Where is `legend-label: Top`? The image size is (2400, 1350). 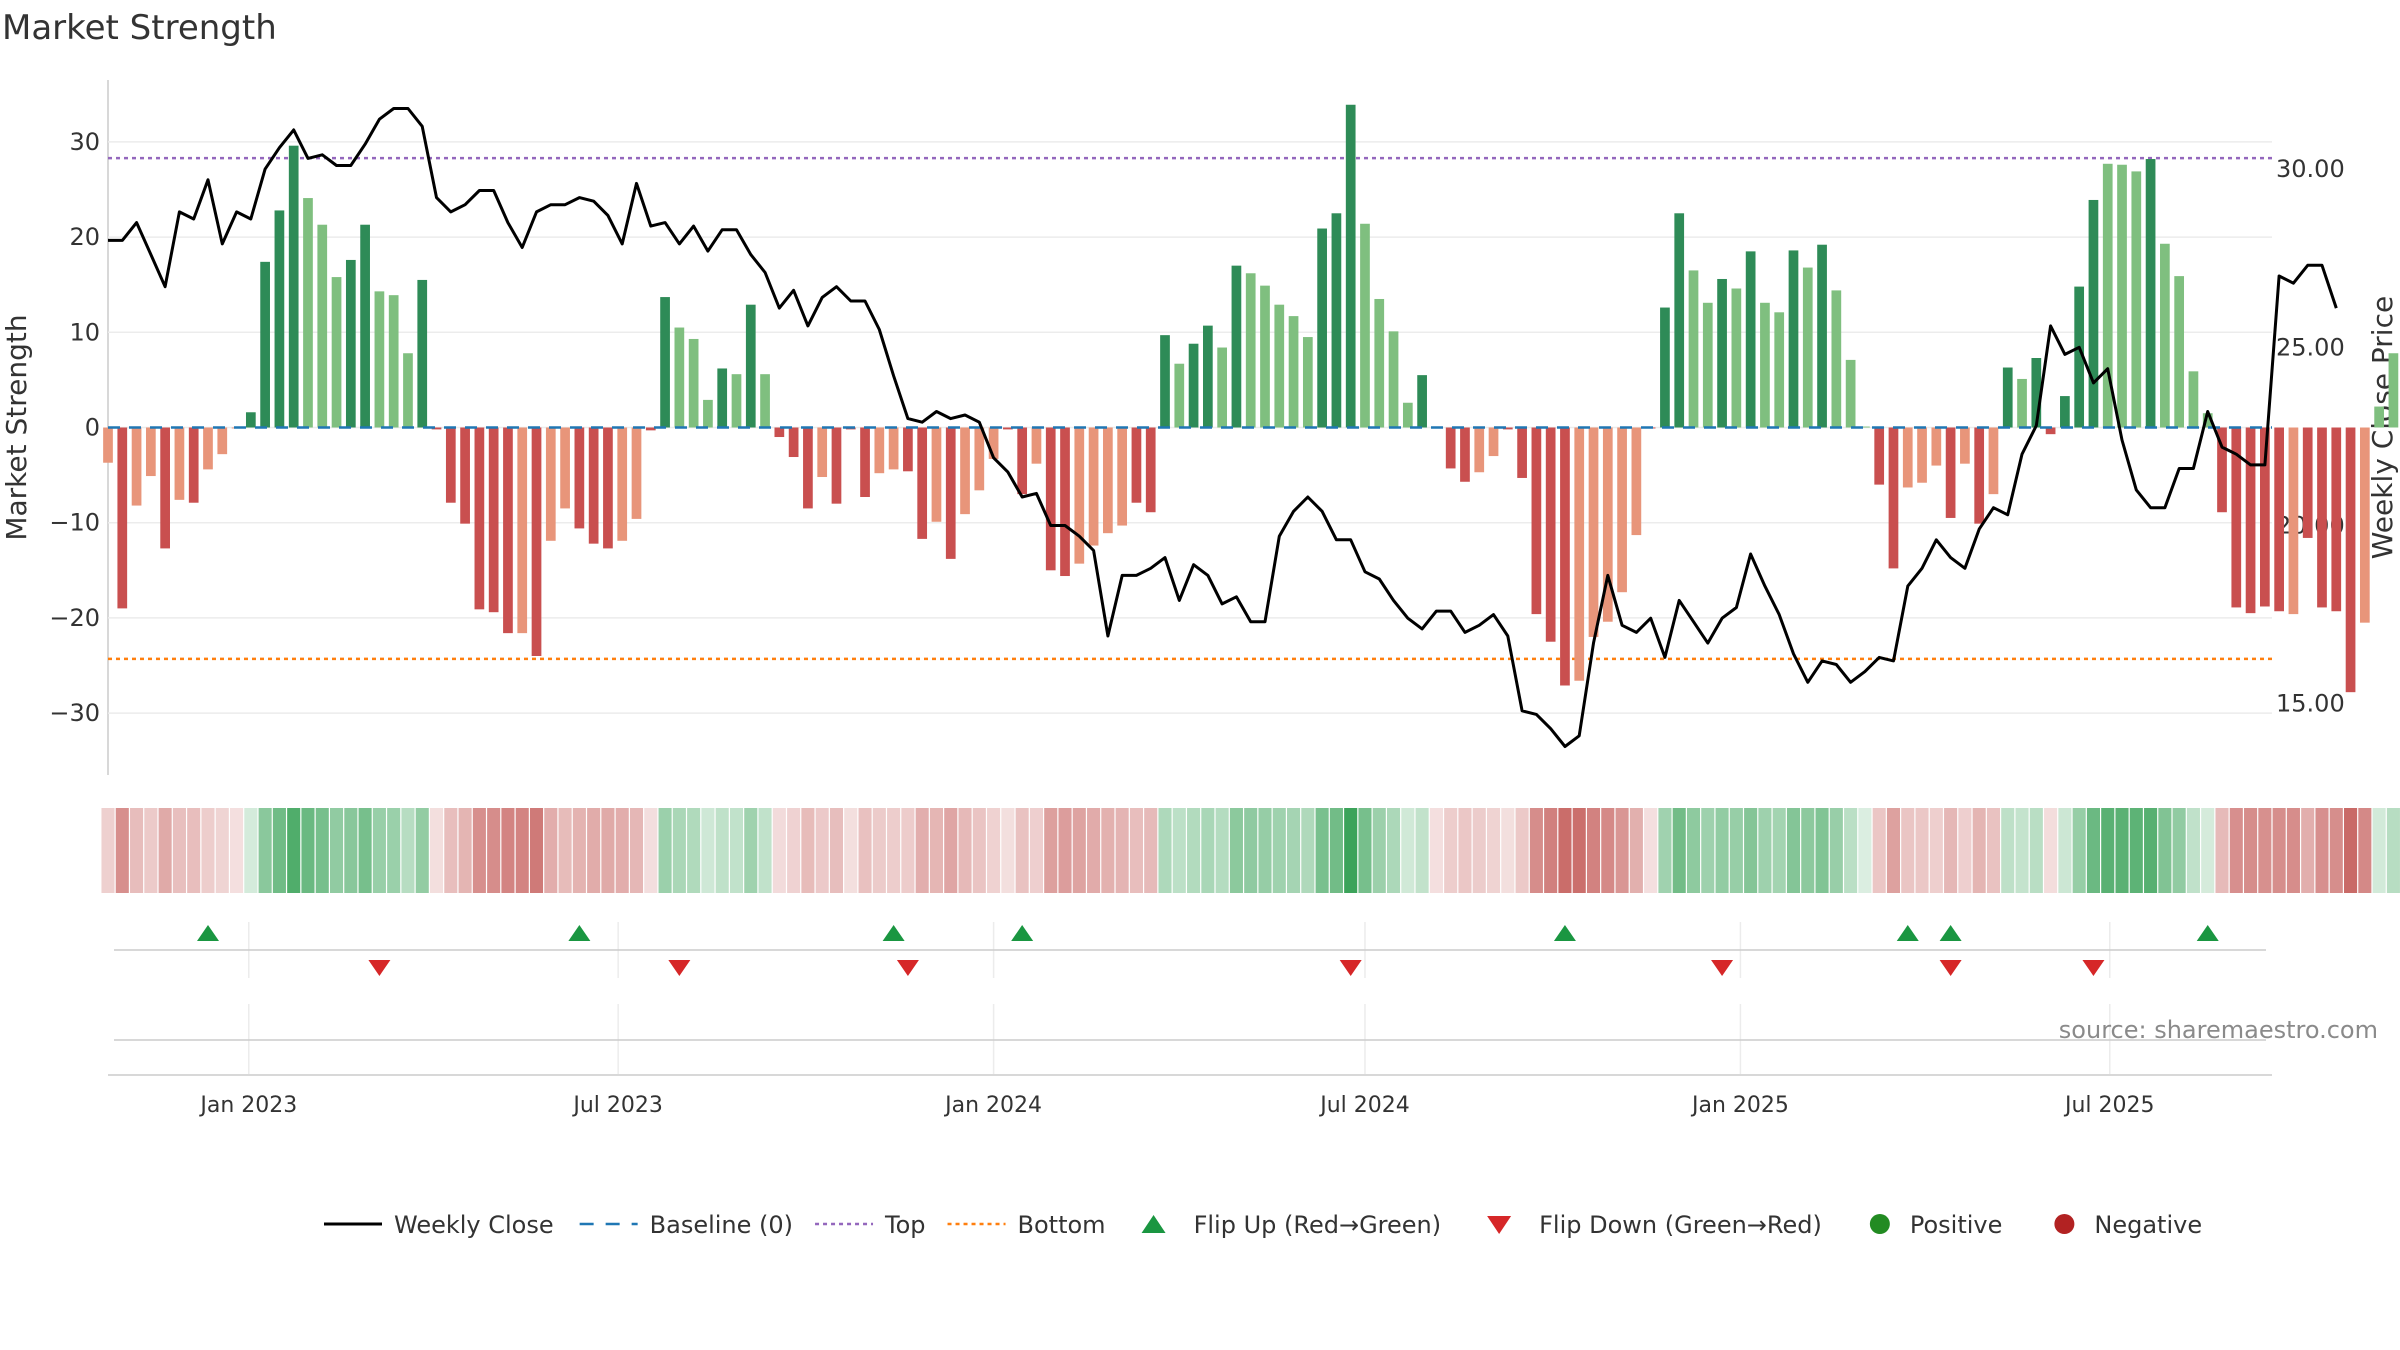 legend-label: Top is located at coordinates (905, 1225).